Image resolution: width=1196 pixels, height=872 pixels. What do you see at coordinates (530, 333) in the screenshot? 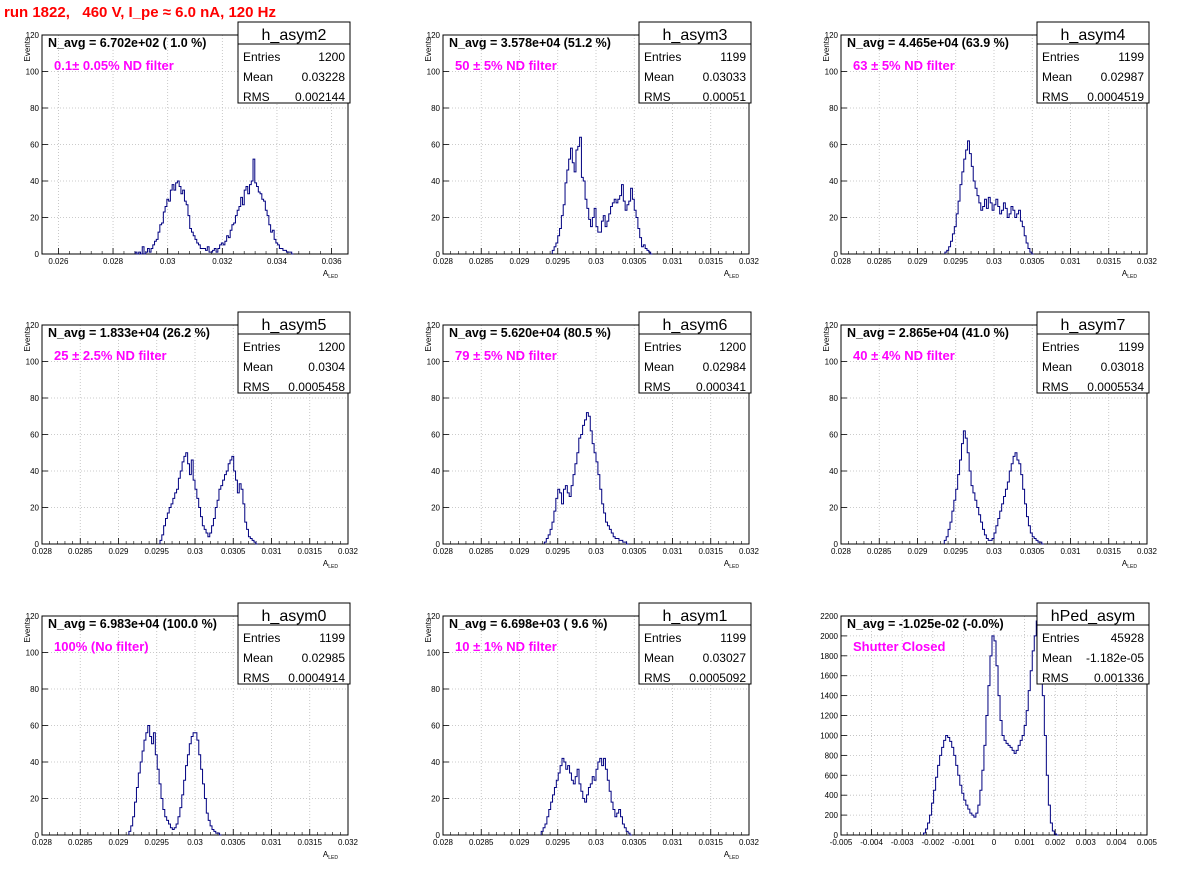
I see `navg-title: N_avg = 5.620e+04 (80.5 %)` at bounding box center [530, 333].